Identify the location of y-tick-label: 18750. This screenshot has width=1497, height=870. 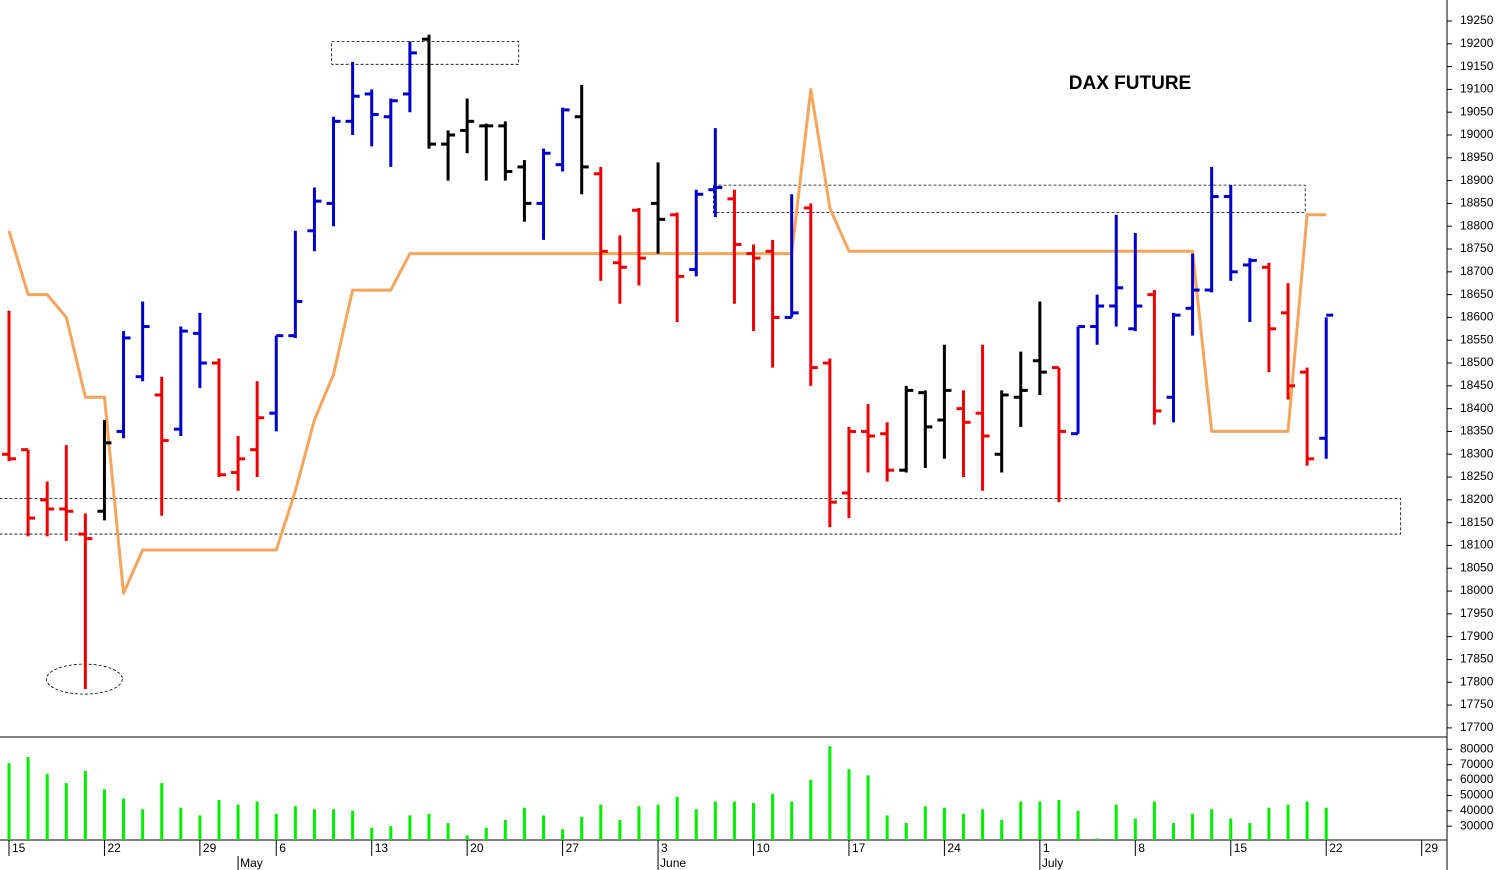
(1477, 248).